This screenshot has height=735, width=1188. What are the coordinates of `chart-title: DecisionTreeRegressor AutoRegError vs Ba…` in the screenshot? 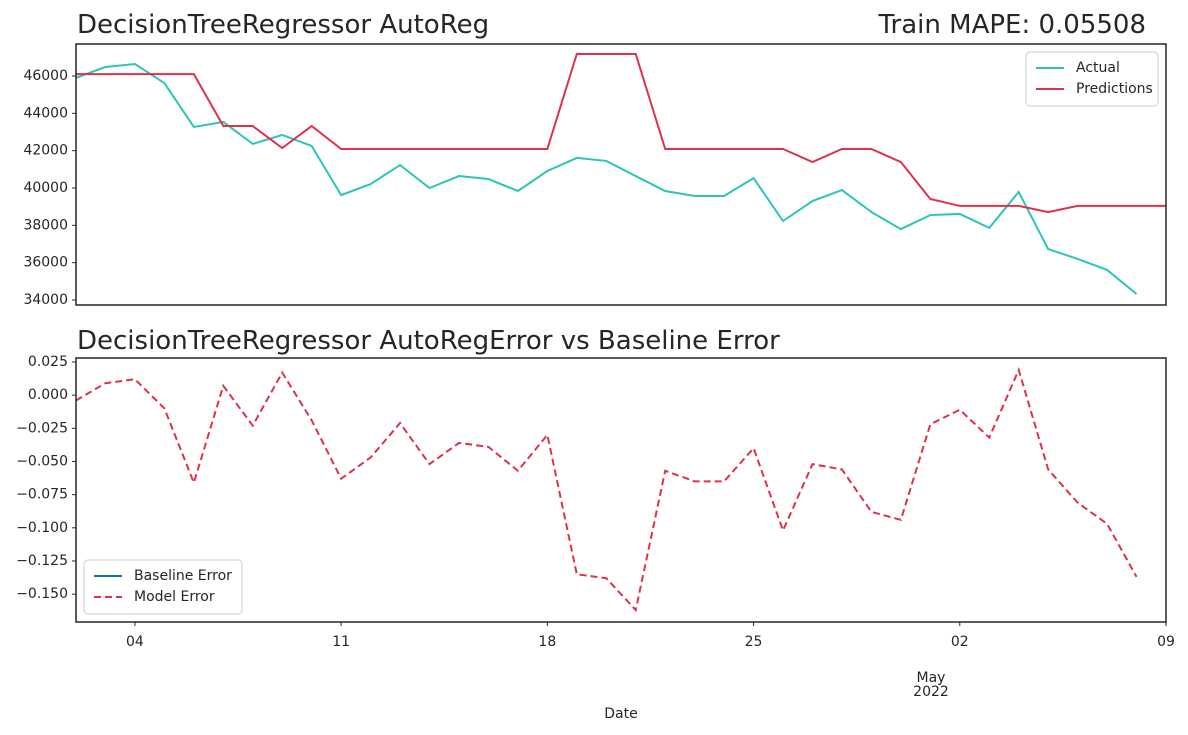 It's located at (428, 341).